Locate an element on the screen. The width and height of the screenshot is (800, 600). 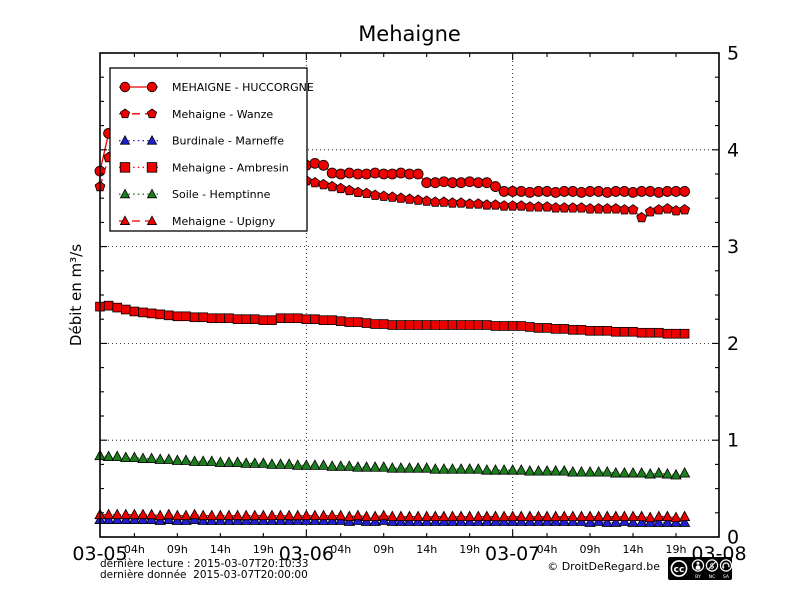
legend-box is located at coordinates (208, 149).